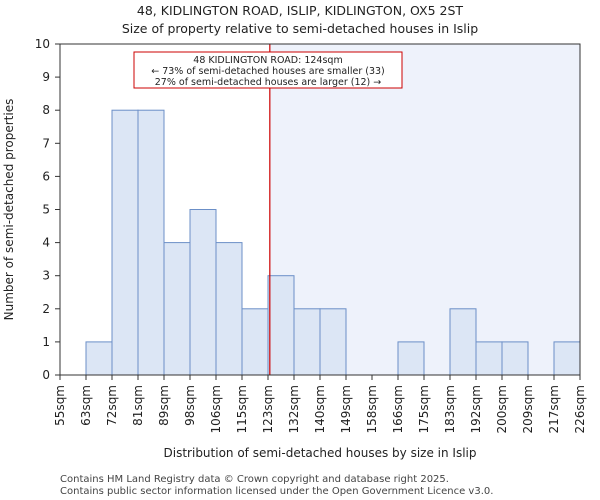 The height and width of the screenshot is (500, 600). Describe the element at coordinates (60, 405) in the screenshot. I see `x-tick-label: 55sqm` at that location.